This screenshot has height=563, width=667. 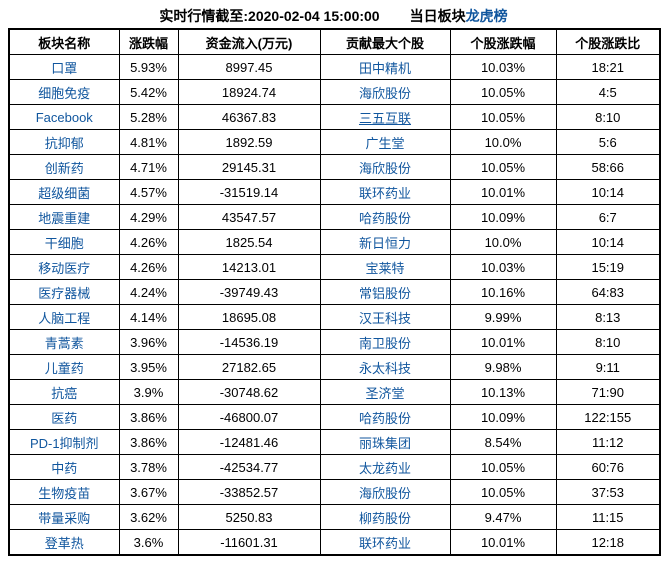 What do you see at coordinates (64, 242) in the screenshot?
I see `sector-name-link: 干细胞` at bounding box center [64, 242].